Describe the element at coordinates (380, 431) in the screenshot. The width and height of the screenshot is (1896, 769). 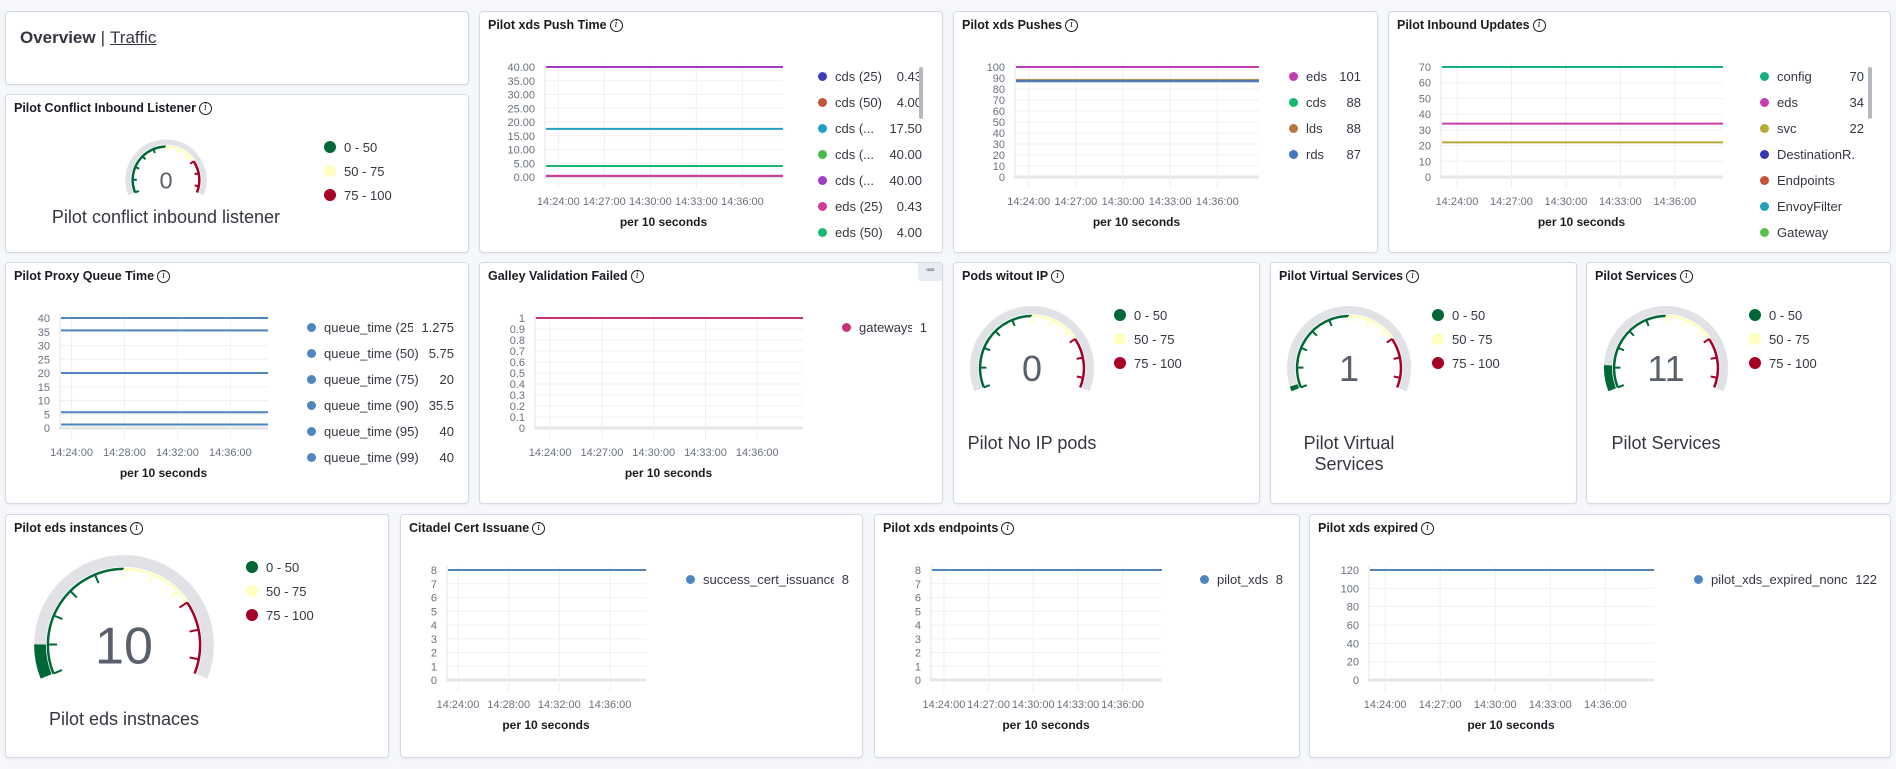
I see `legend-item: queue_time (95) 40` at that location.